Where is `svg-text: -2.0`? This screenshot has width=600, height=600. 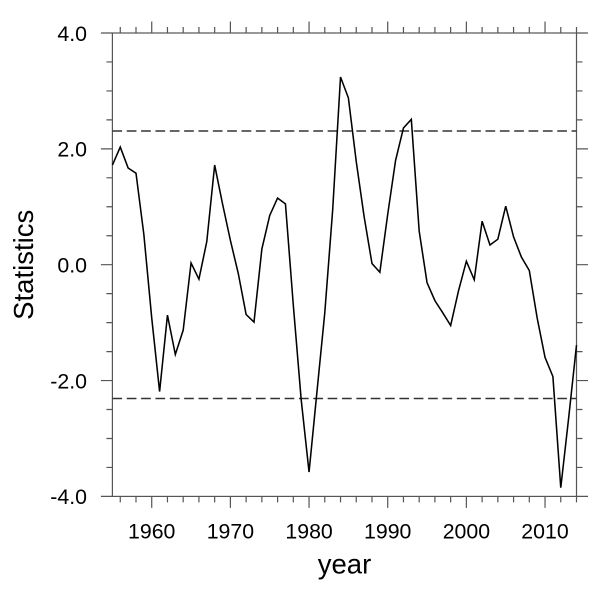
svg-text: -2.0 is located at coordinates (68, 381).